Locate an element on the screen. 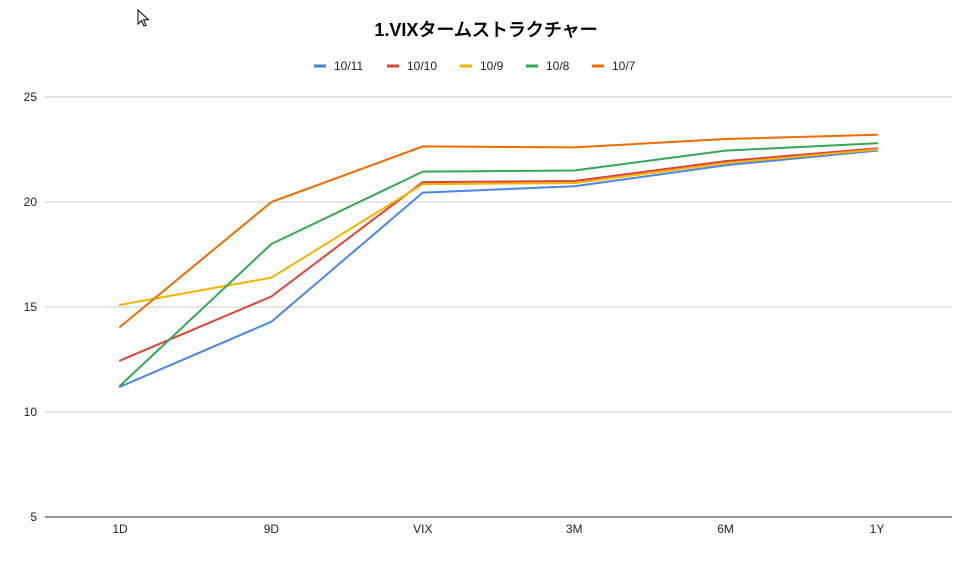 The width and height of the screenshot is (974, 565). x-tick-label: 6M is located at coordinates (725, 529).